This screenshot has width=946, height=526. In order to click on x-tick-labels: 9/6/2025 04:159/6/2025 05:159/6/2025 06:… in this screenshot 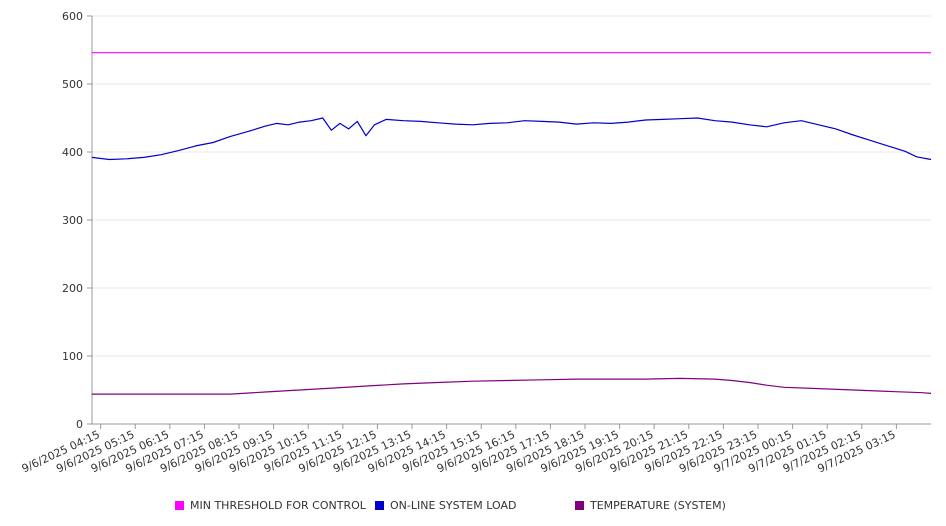, I will do `click(459, 452)`.